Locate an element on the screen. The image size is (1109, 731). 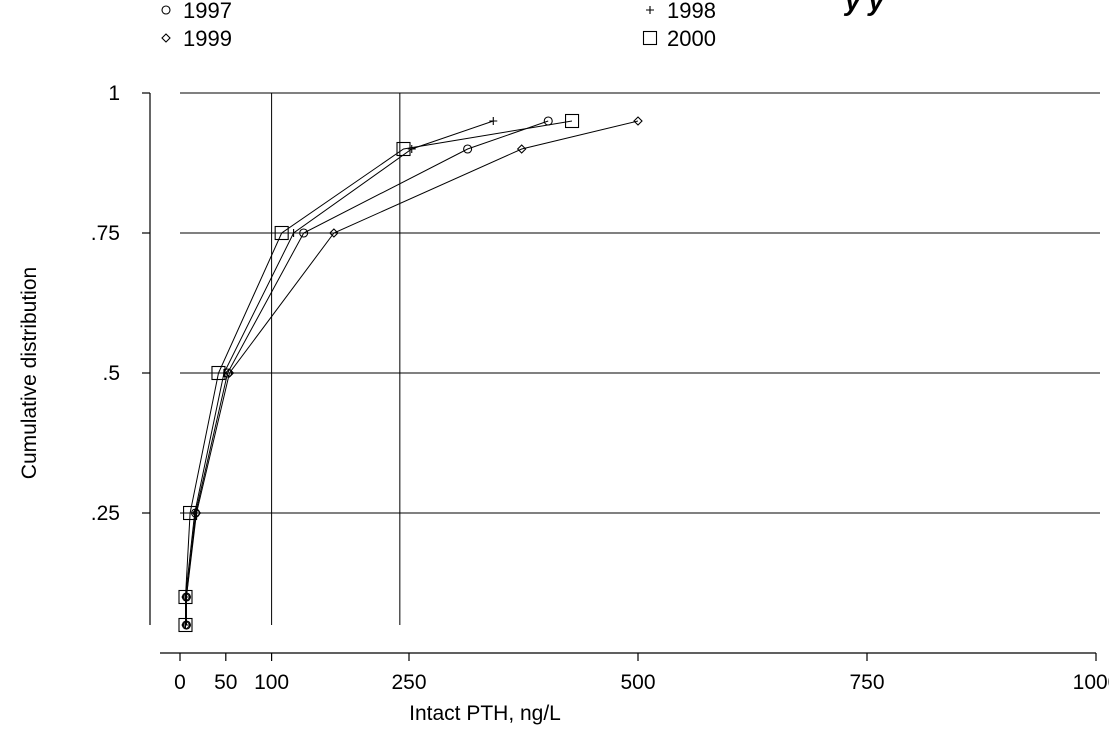
y-tick-label: 1 is located at coordinates (114, 93).